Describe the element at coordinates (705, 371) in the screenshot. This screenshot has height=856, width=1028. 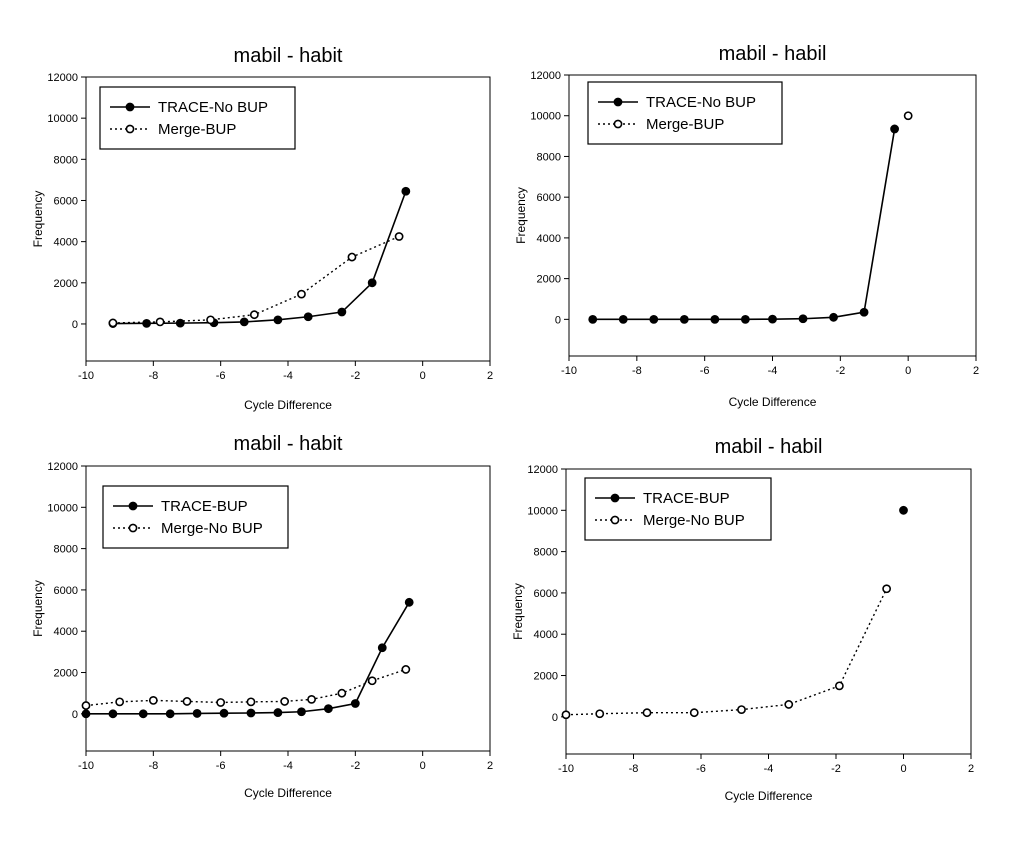
I see `x-tick-label: -6` at that location.